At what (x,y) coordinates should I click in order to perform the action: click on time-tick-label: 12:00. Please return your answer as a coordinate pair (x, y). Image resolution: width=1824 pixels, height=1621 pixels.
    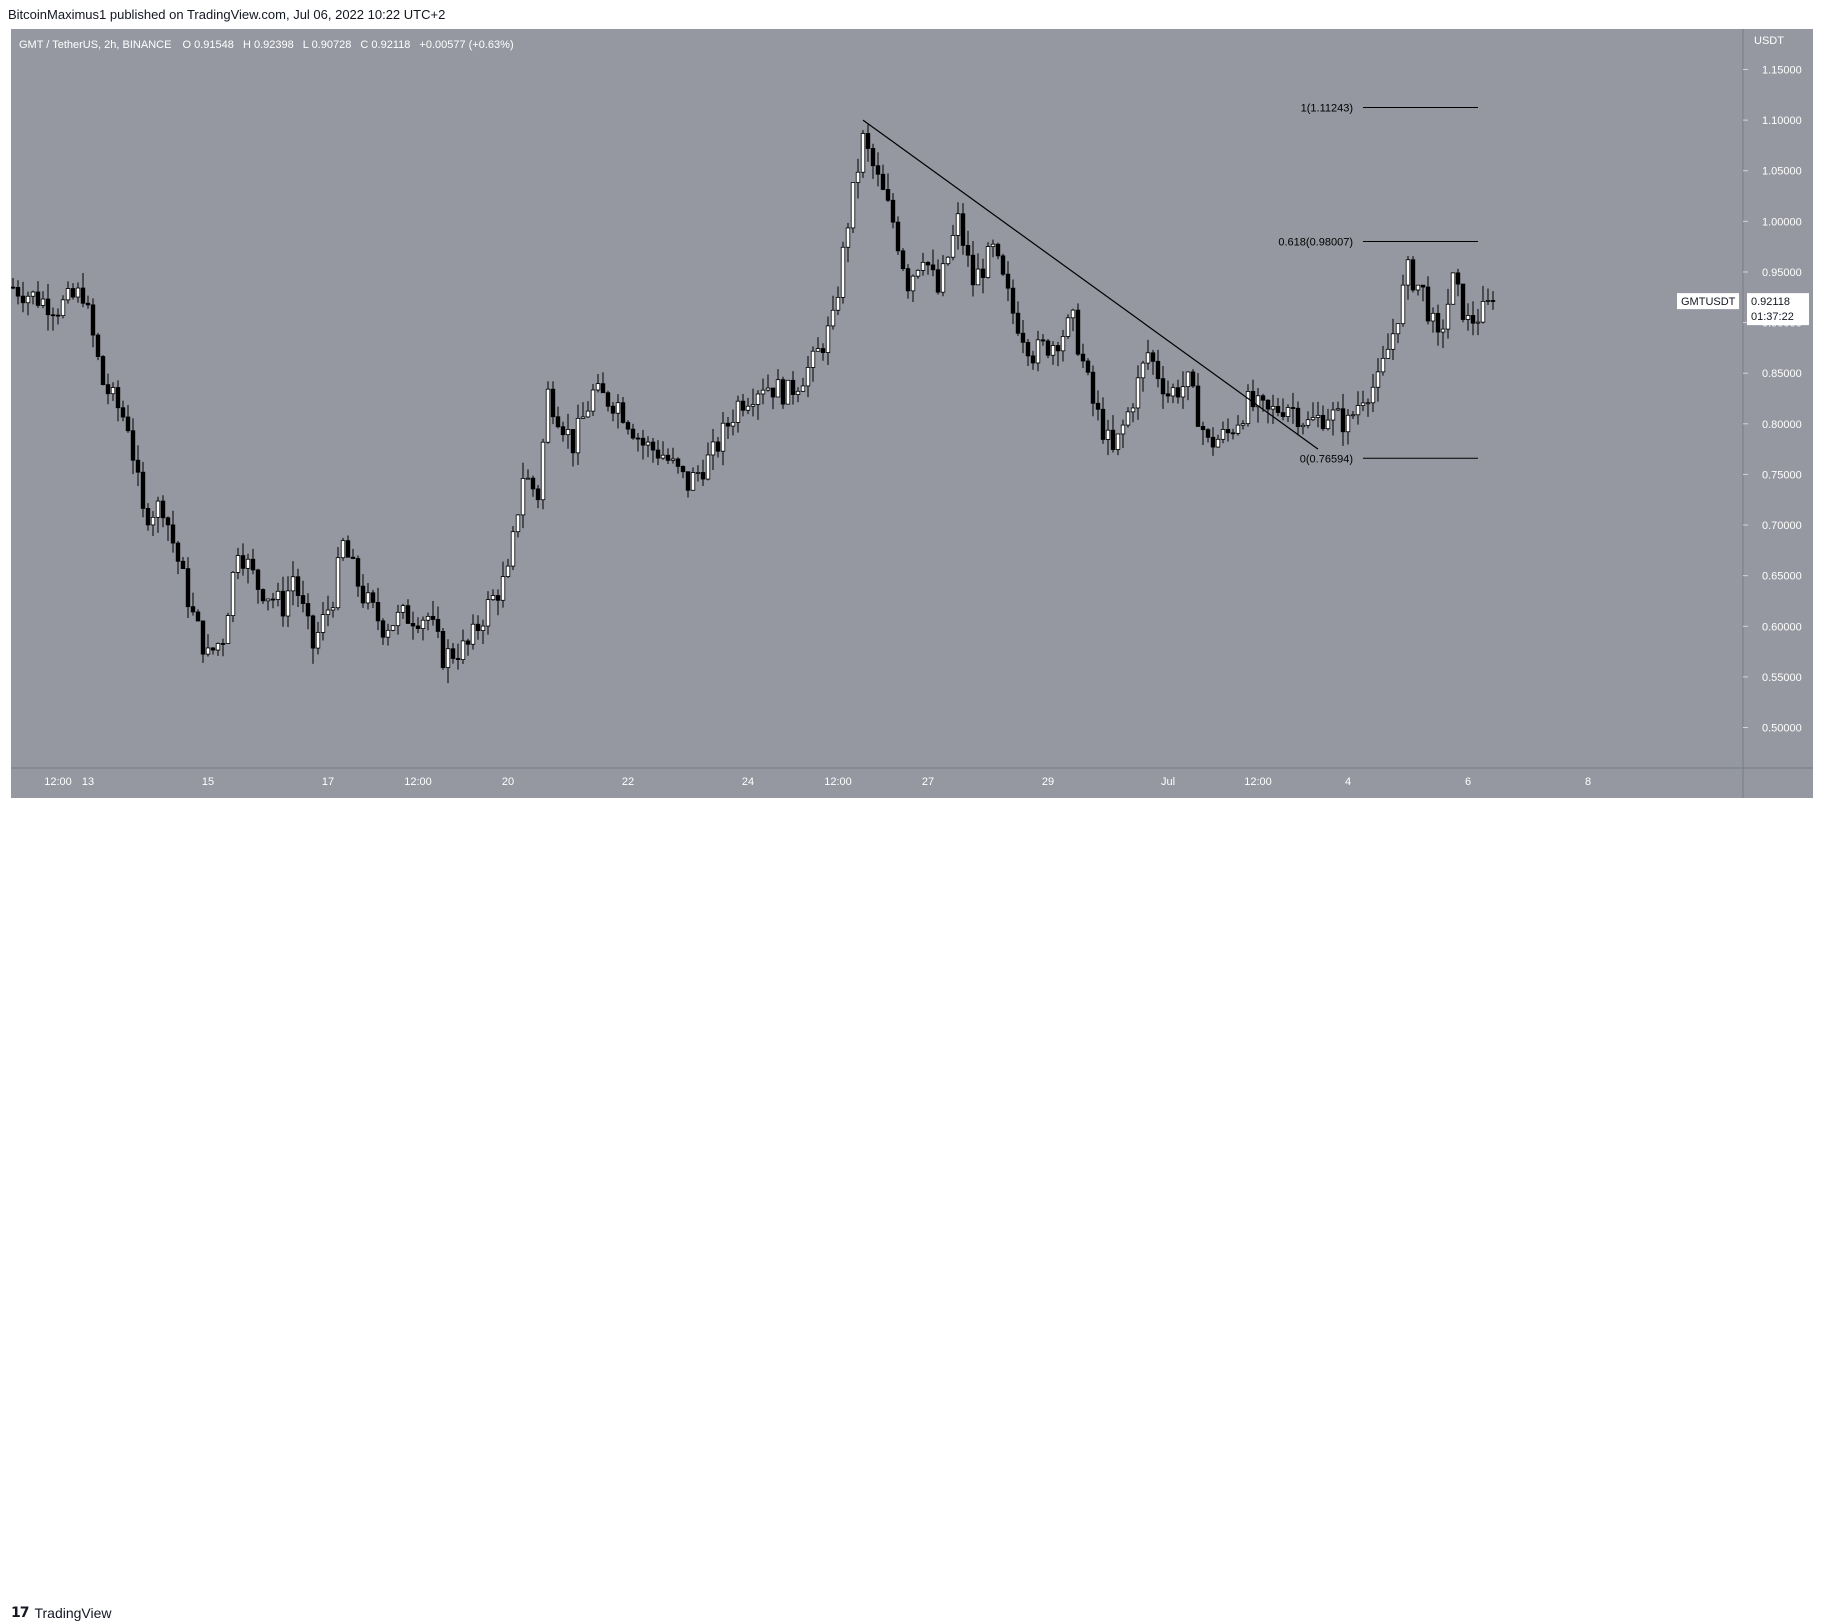
    Looking at the image, I should click on (1258, 782).